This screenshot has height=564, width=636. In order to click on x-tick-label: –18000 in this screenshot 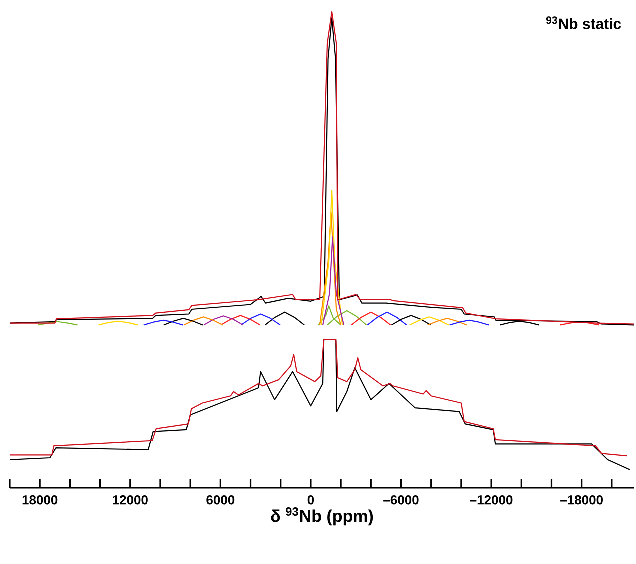, I will do `click(581, 500)`.